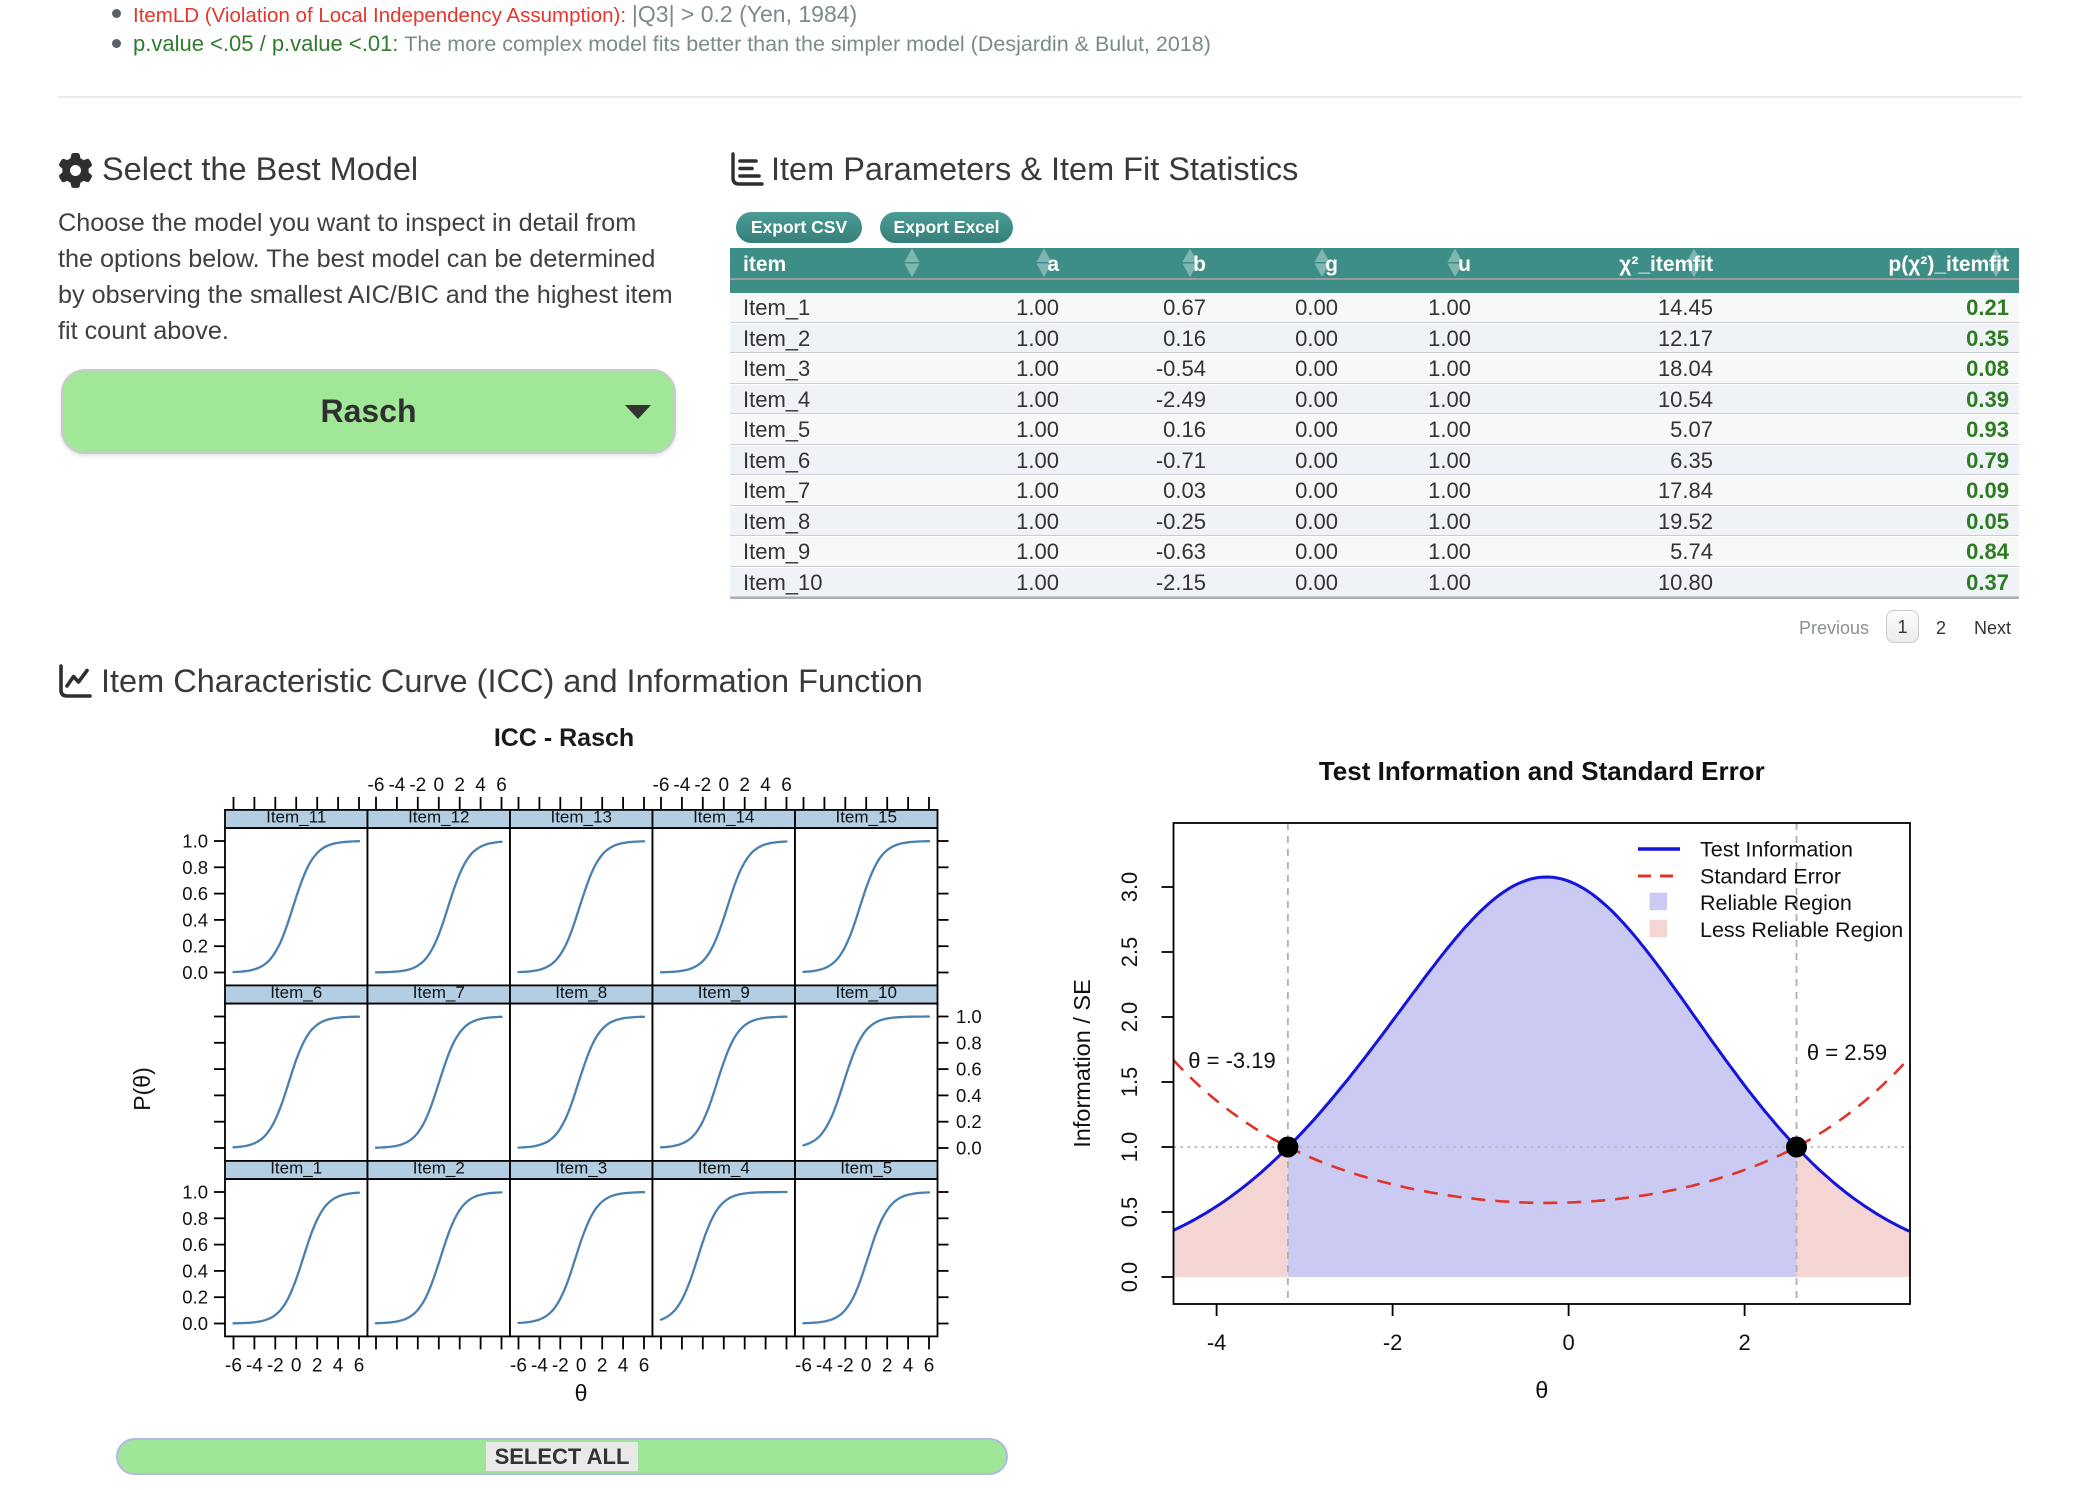 The width and height of the screenshot is (2080, 1490). What do you see at coordinates (438, 817) in the screenshot?
I see `svg-text: Item_12` at bounding box center [438, 817].